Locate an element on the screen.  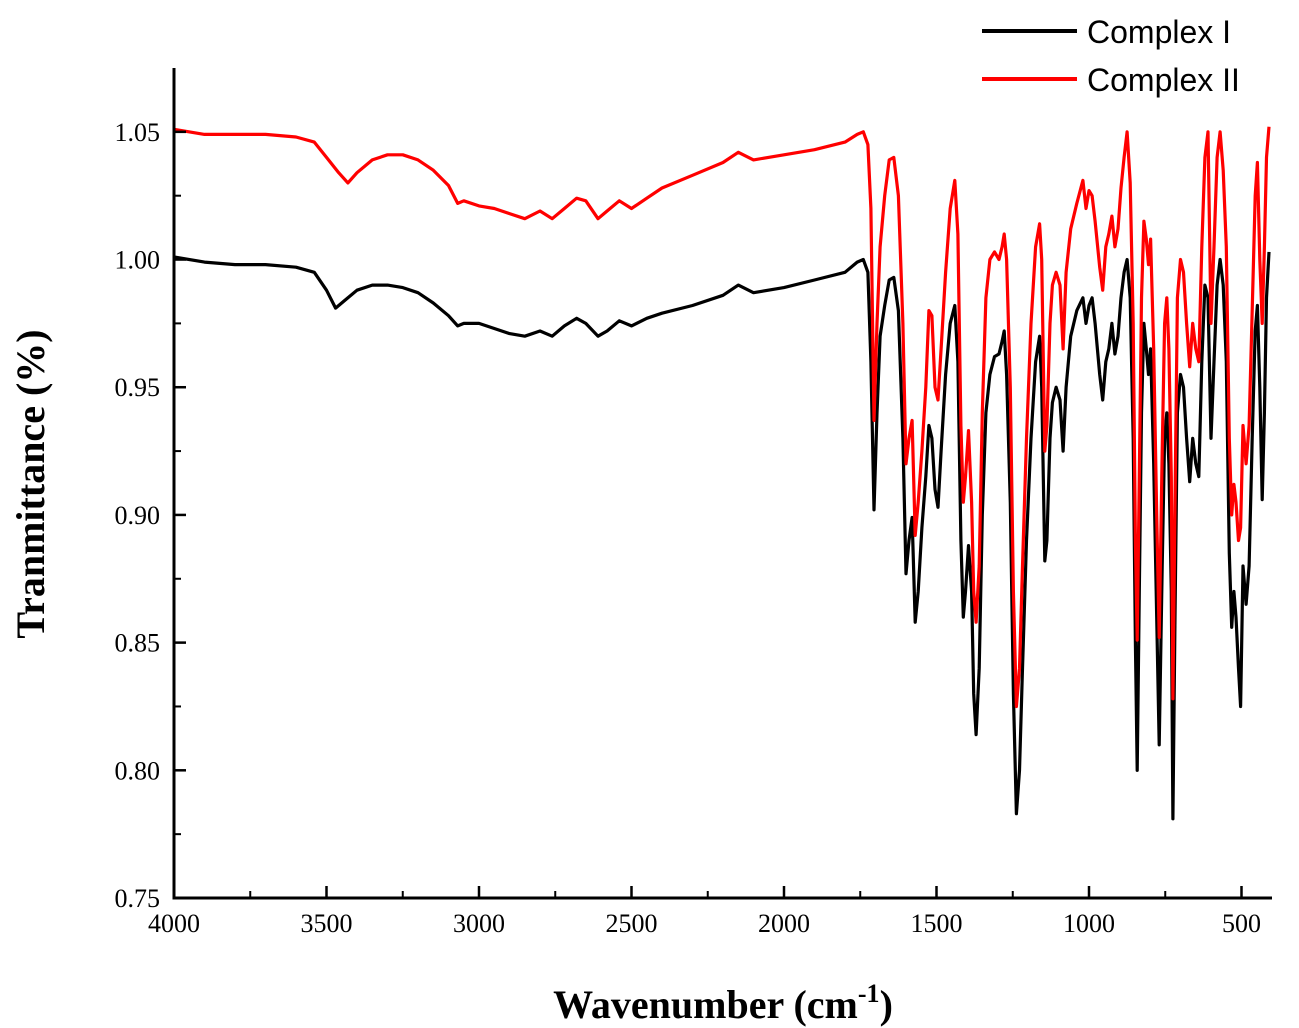
legend-label-complex-i: Complex I is located at coordinates (1159, 32).